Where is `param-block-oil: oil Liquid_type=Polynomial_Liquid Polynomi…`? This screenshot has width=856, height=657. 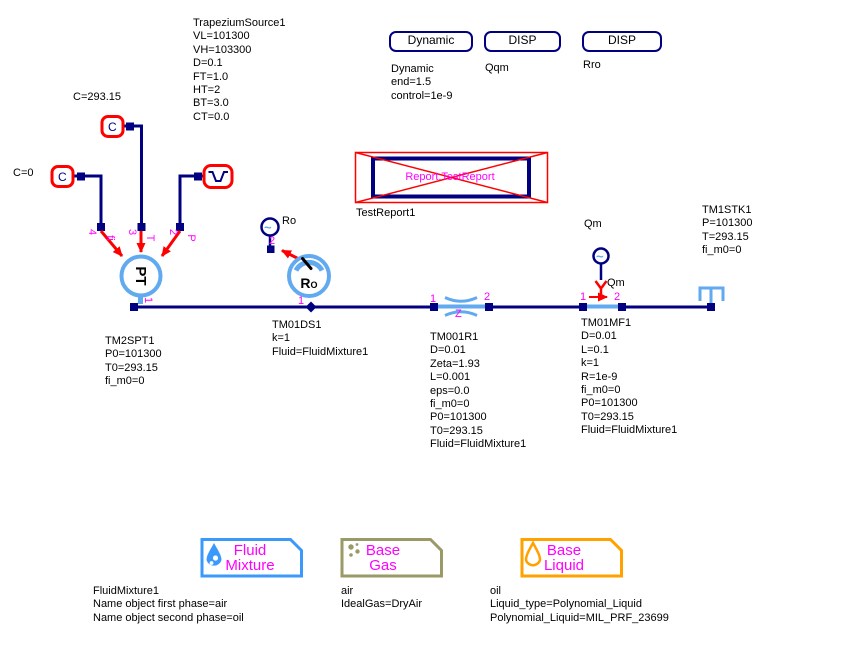
param-block-oil: oil Liquid_type=Polynomial_Liquid Polynomi… is located at coordinates (579, 604).